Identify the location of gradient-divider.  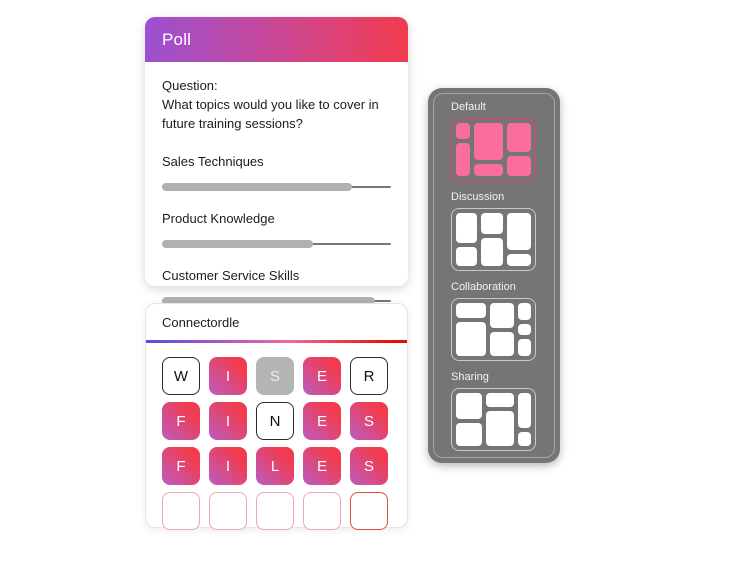
(276, 341).